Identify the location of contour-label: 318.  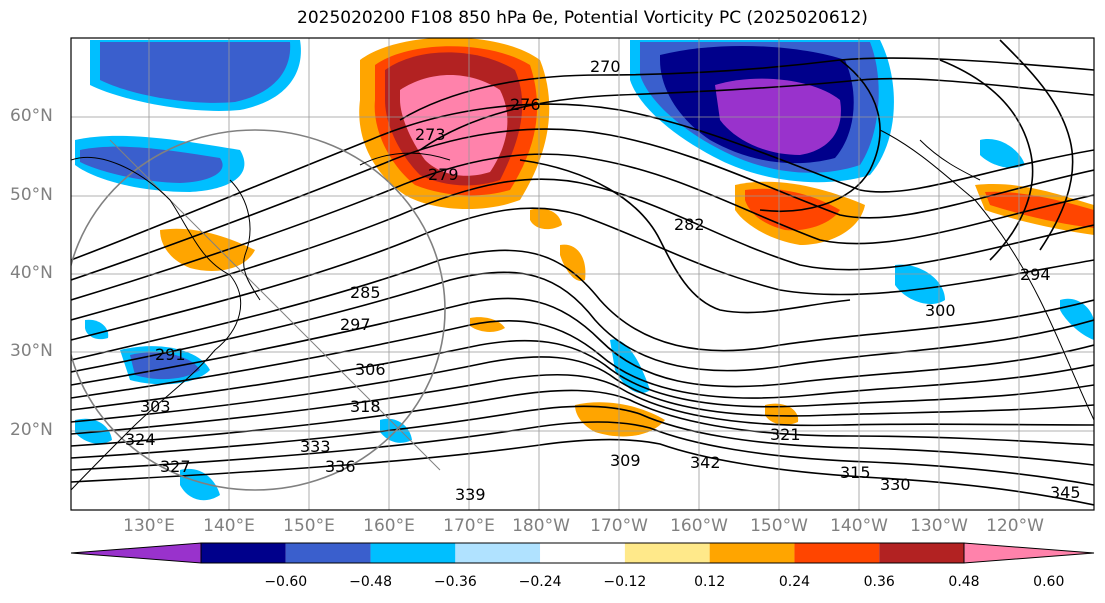
(365, 406).